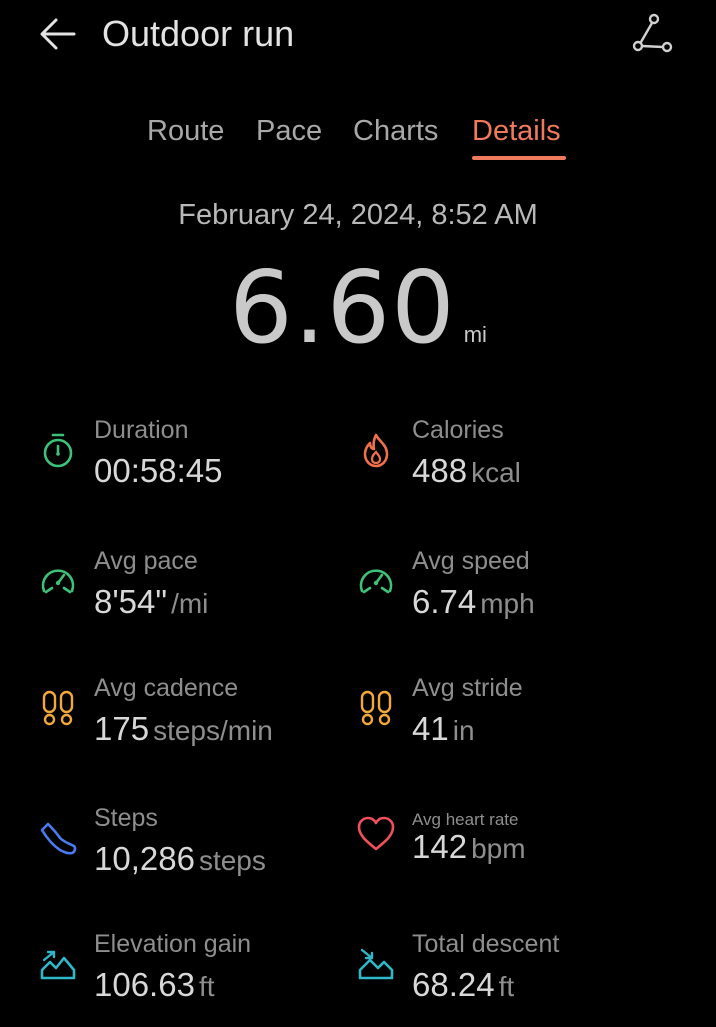  I want to click on stat-value: 8'54"/mi, so click(151, 603).